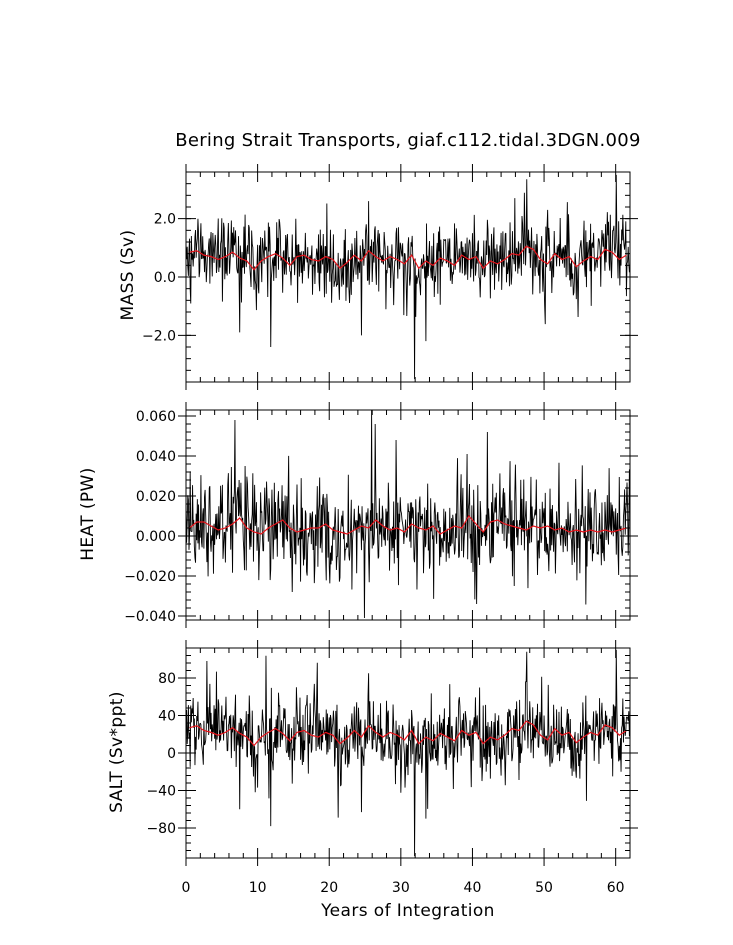 The image size is (733, 945). Describe the element at coordinates (258, 888) in the screenshot. I see `x-tick-label: 10` at that location.